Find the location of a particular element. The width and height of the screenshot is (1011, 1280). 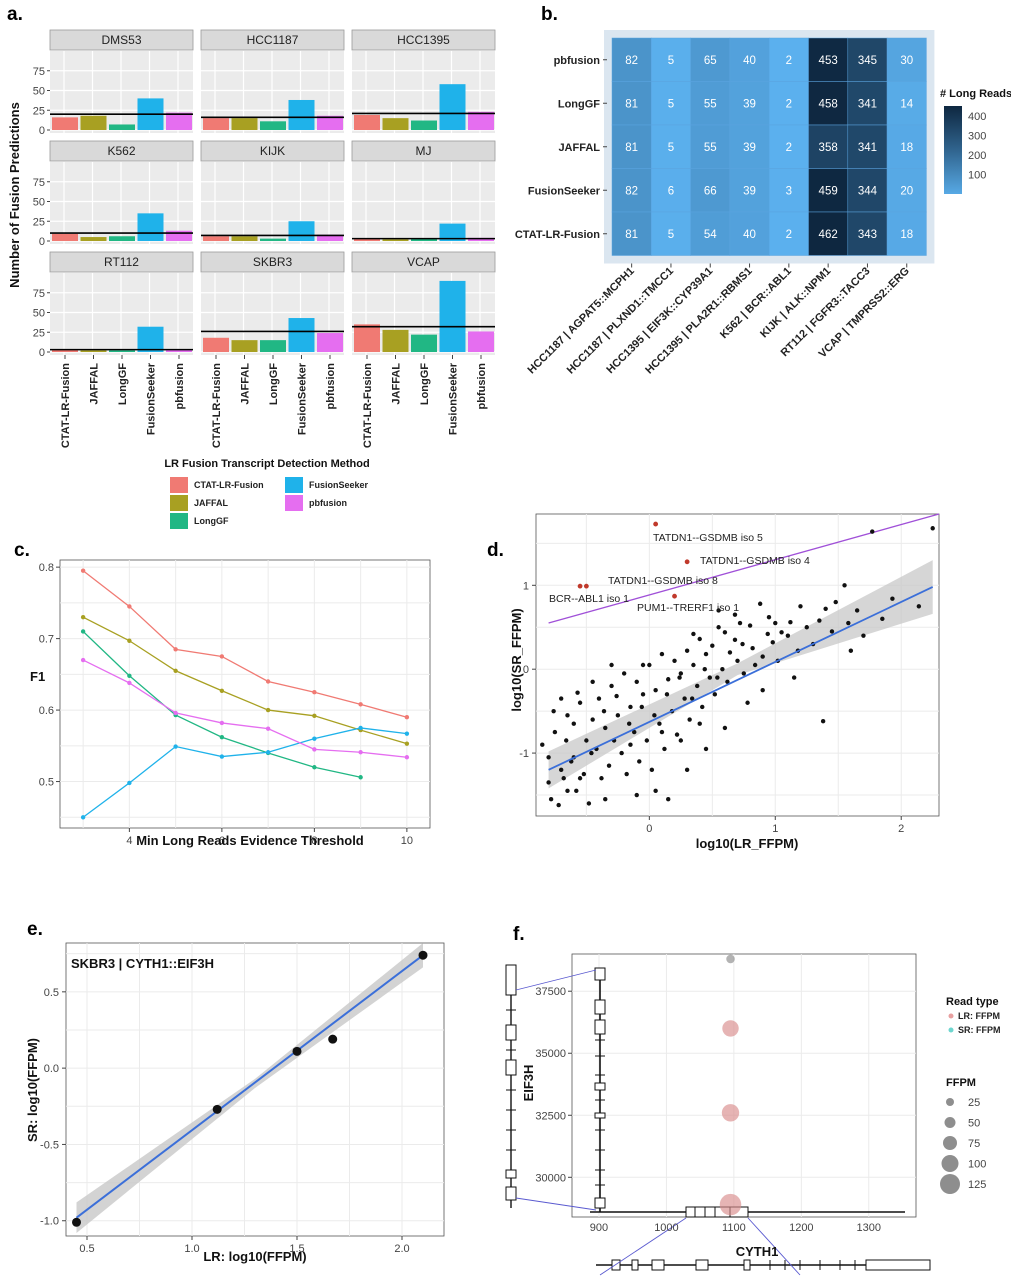

y-tick-label: 35000 is located at coordinates (550, 1054).